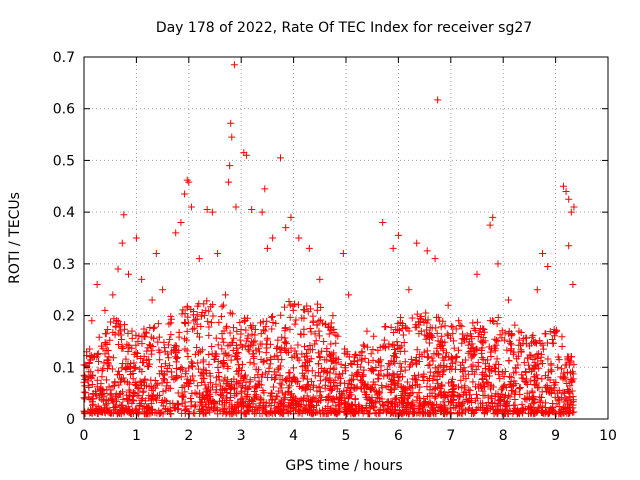 Image resolution: width=640 pixels, height=480 pixels. What do you see at coordinates (64, 368) in the screenshot?
I see `y-tick-label: 0.1` at bounding box center [64, 368].